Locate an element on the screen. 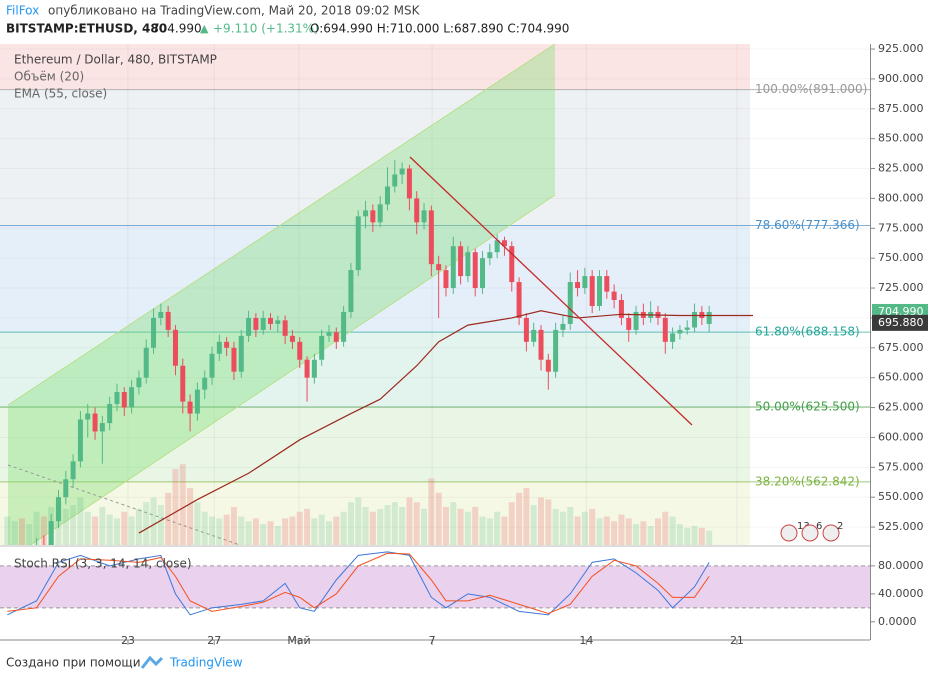 This screenshot has width=937, height=684. stoch-band is located at coordinates (435, 586).